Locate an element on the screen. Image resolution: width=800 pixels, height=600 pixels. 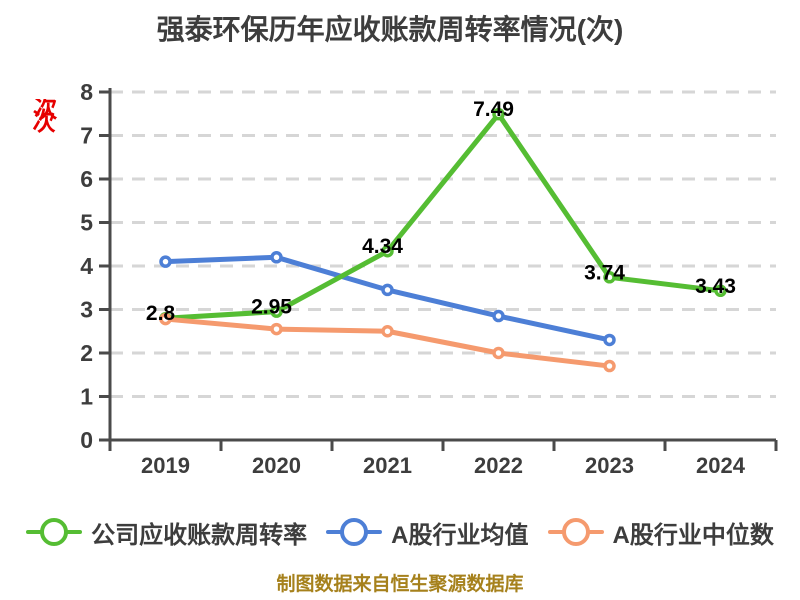
y-tick-label: 1 is located at coordinates (86, 397).